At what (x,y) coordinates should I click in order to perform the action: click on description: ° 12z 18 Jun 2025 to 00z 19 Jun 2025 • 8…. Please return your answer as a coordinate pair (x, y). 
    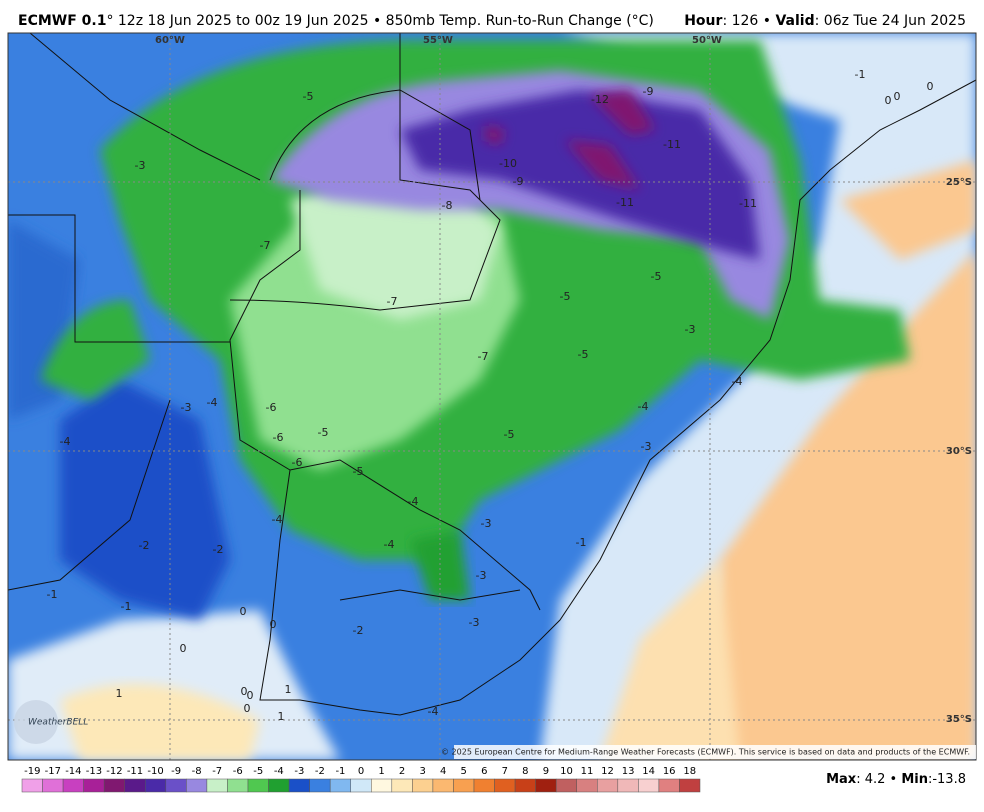
    Looking at the image, I should click on (379, 21).